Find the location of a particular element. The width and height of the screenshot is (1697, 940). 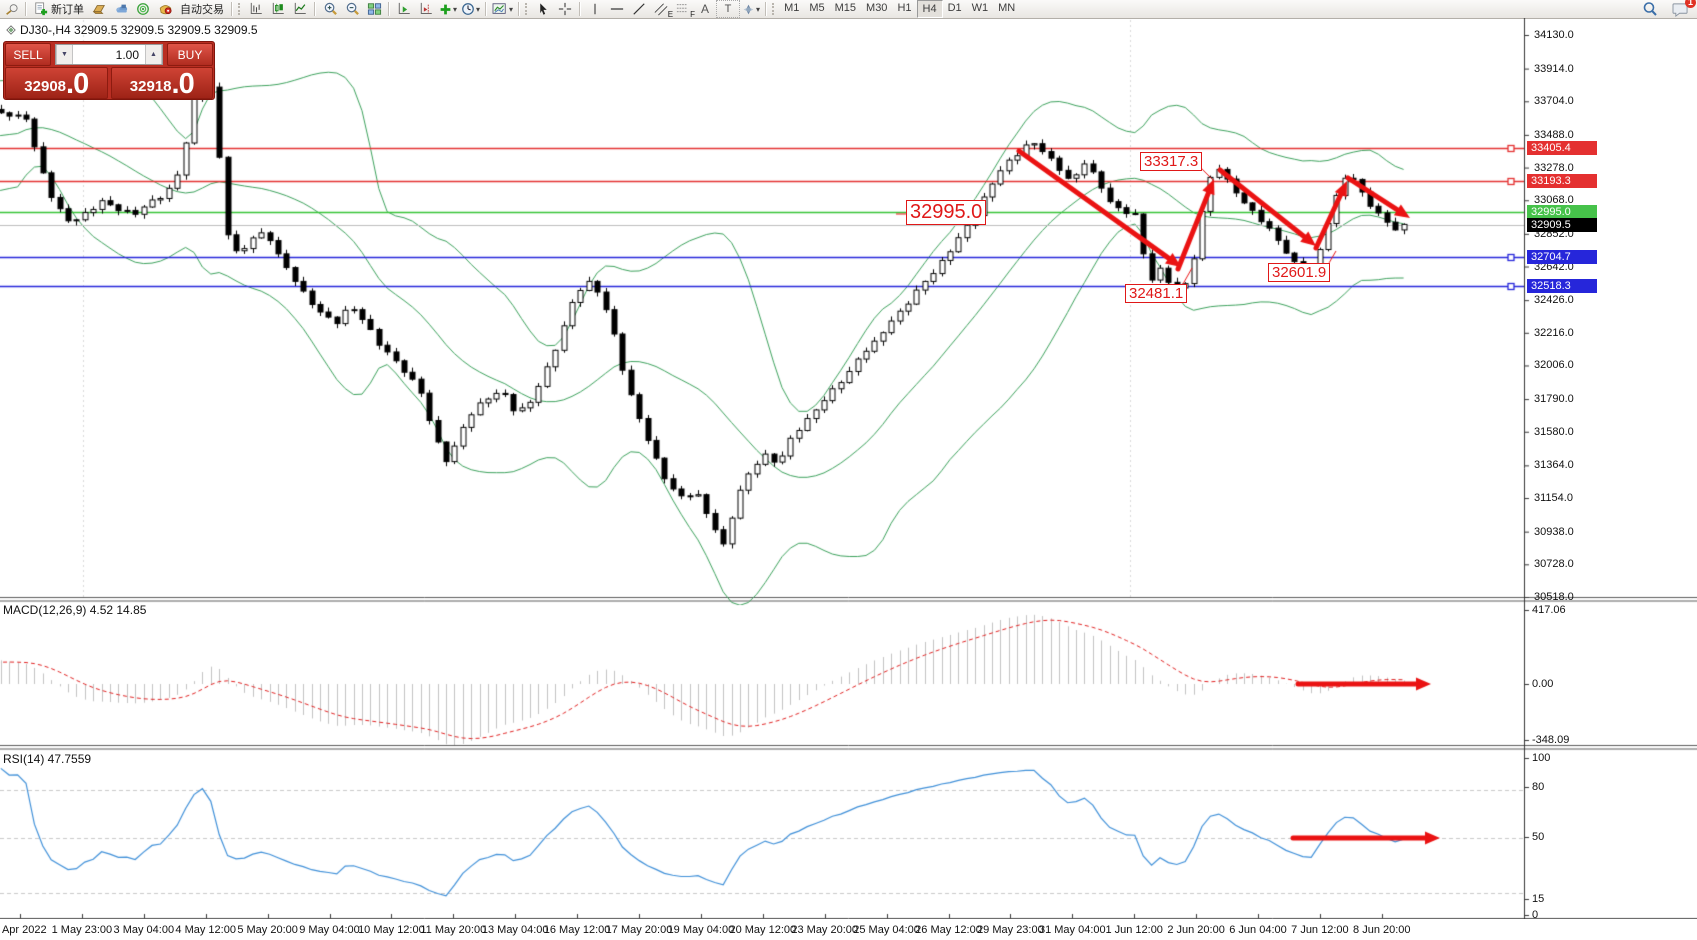

price-tick-label: 34130.0 is located at coordinates (1554, 35).